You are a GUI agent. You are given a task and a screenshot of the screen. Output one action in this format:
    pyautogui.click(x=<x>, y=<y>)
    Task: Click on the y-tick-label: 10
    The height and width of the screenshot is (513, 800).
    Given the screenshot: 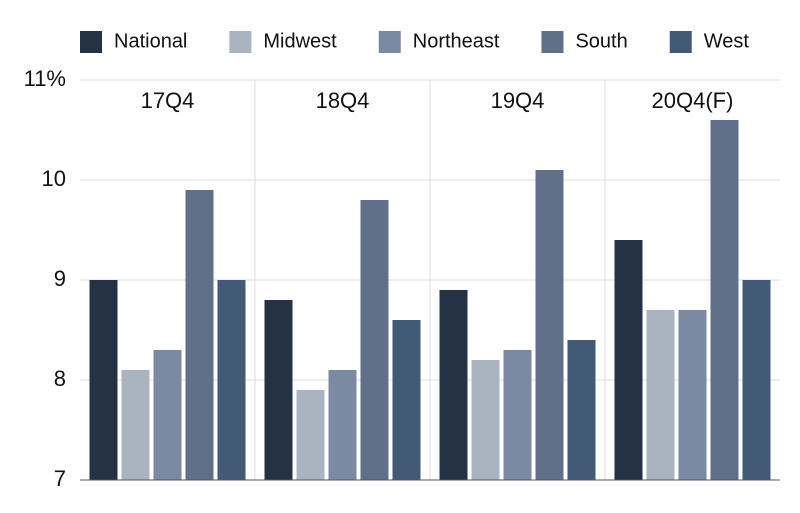 What is the action you would take?
    pyautogui.click(x=54, y=178)
    